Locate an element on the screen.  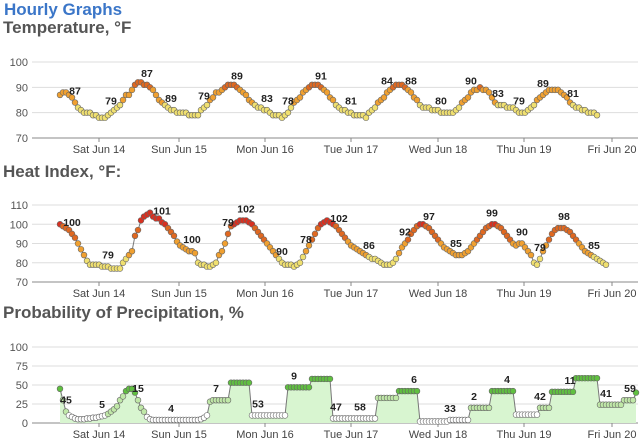
data-label: 80 is located at coordinates (441, 102).